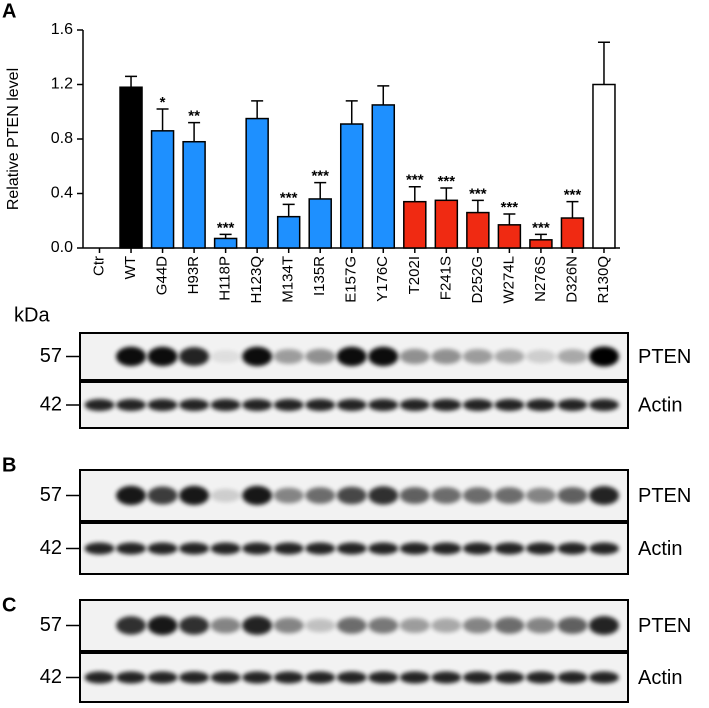 The height and width of the screenshot is (708, 709). What do you see at coordinates (664, 357) in the screenshot?
I see `protein-label: PTEN` at bounding box center [664, 357].